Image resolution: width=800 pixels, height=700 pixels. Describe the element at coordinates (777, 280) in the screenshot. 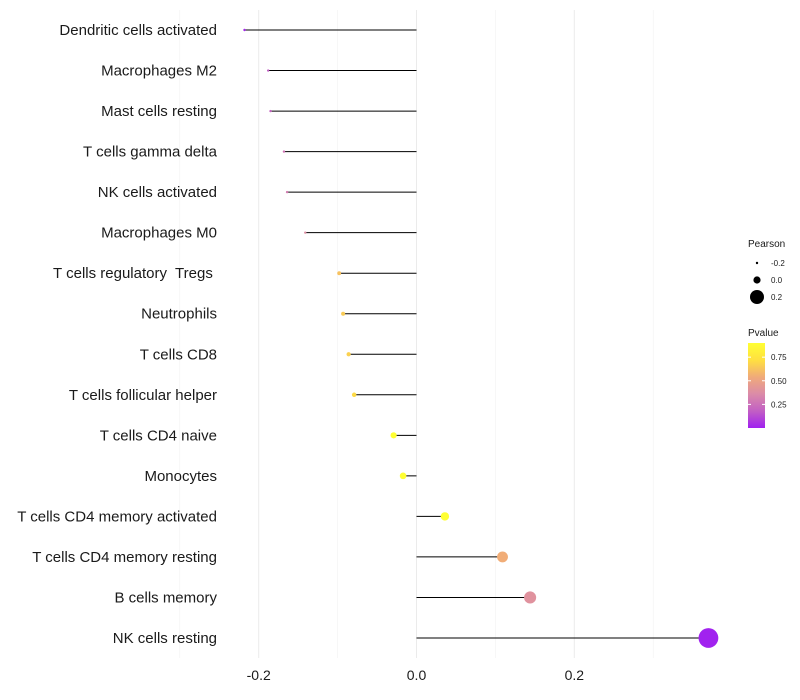

I see `size-legend-label: 0.0` at that location.